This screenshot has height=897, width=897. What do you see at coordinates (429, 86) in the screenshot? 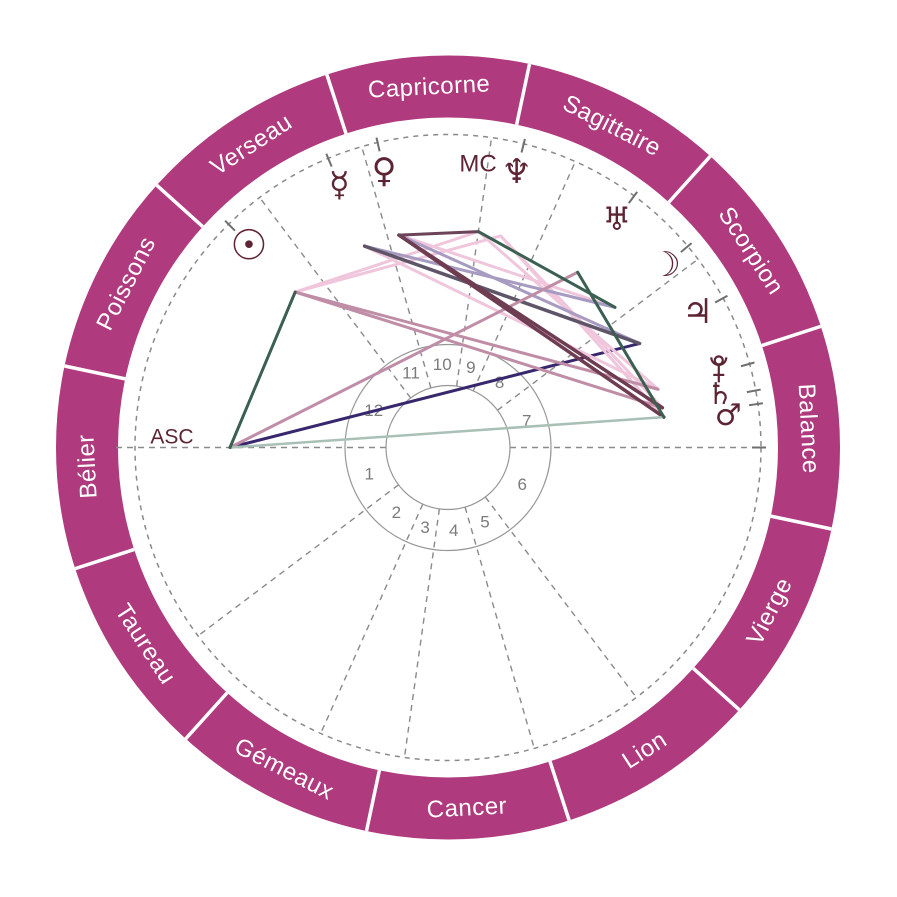
I see `zodiac-label-capricorne: Capricorne` at bounding box center [429, 86].